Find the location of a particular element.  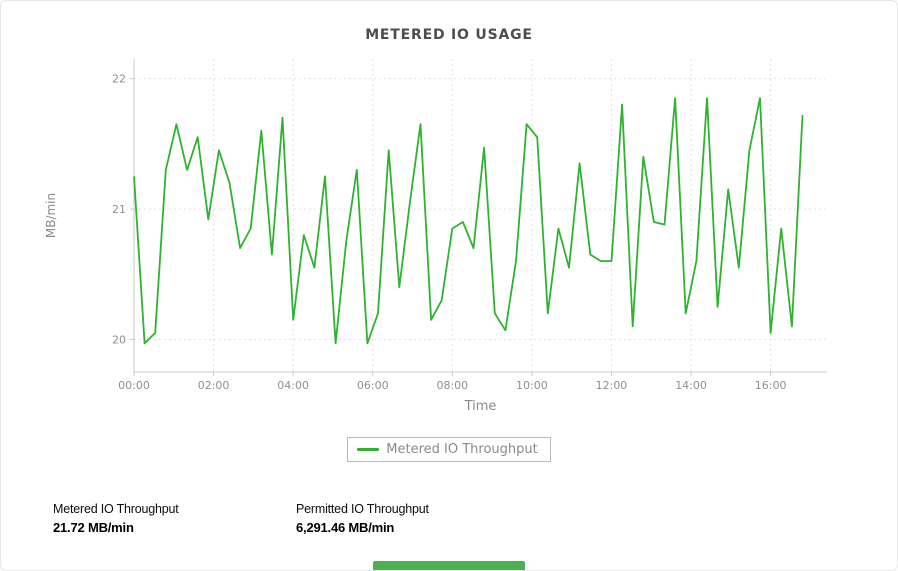

stat-permitted-io-label: Permitted IO Throughput is located at coordinates (362, 509).